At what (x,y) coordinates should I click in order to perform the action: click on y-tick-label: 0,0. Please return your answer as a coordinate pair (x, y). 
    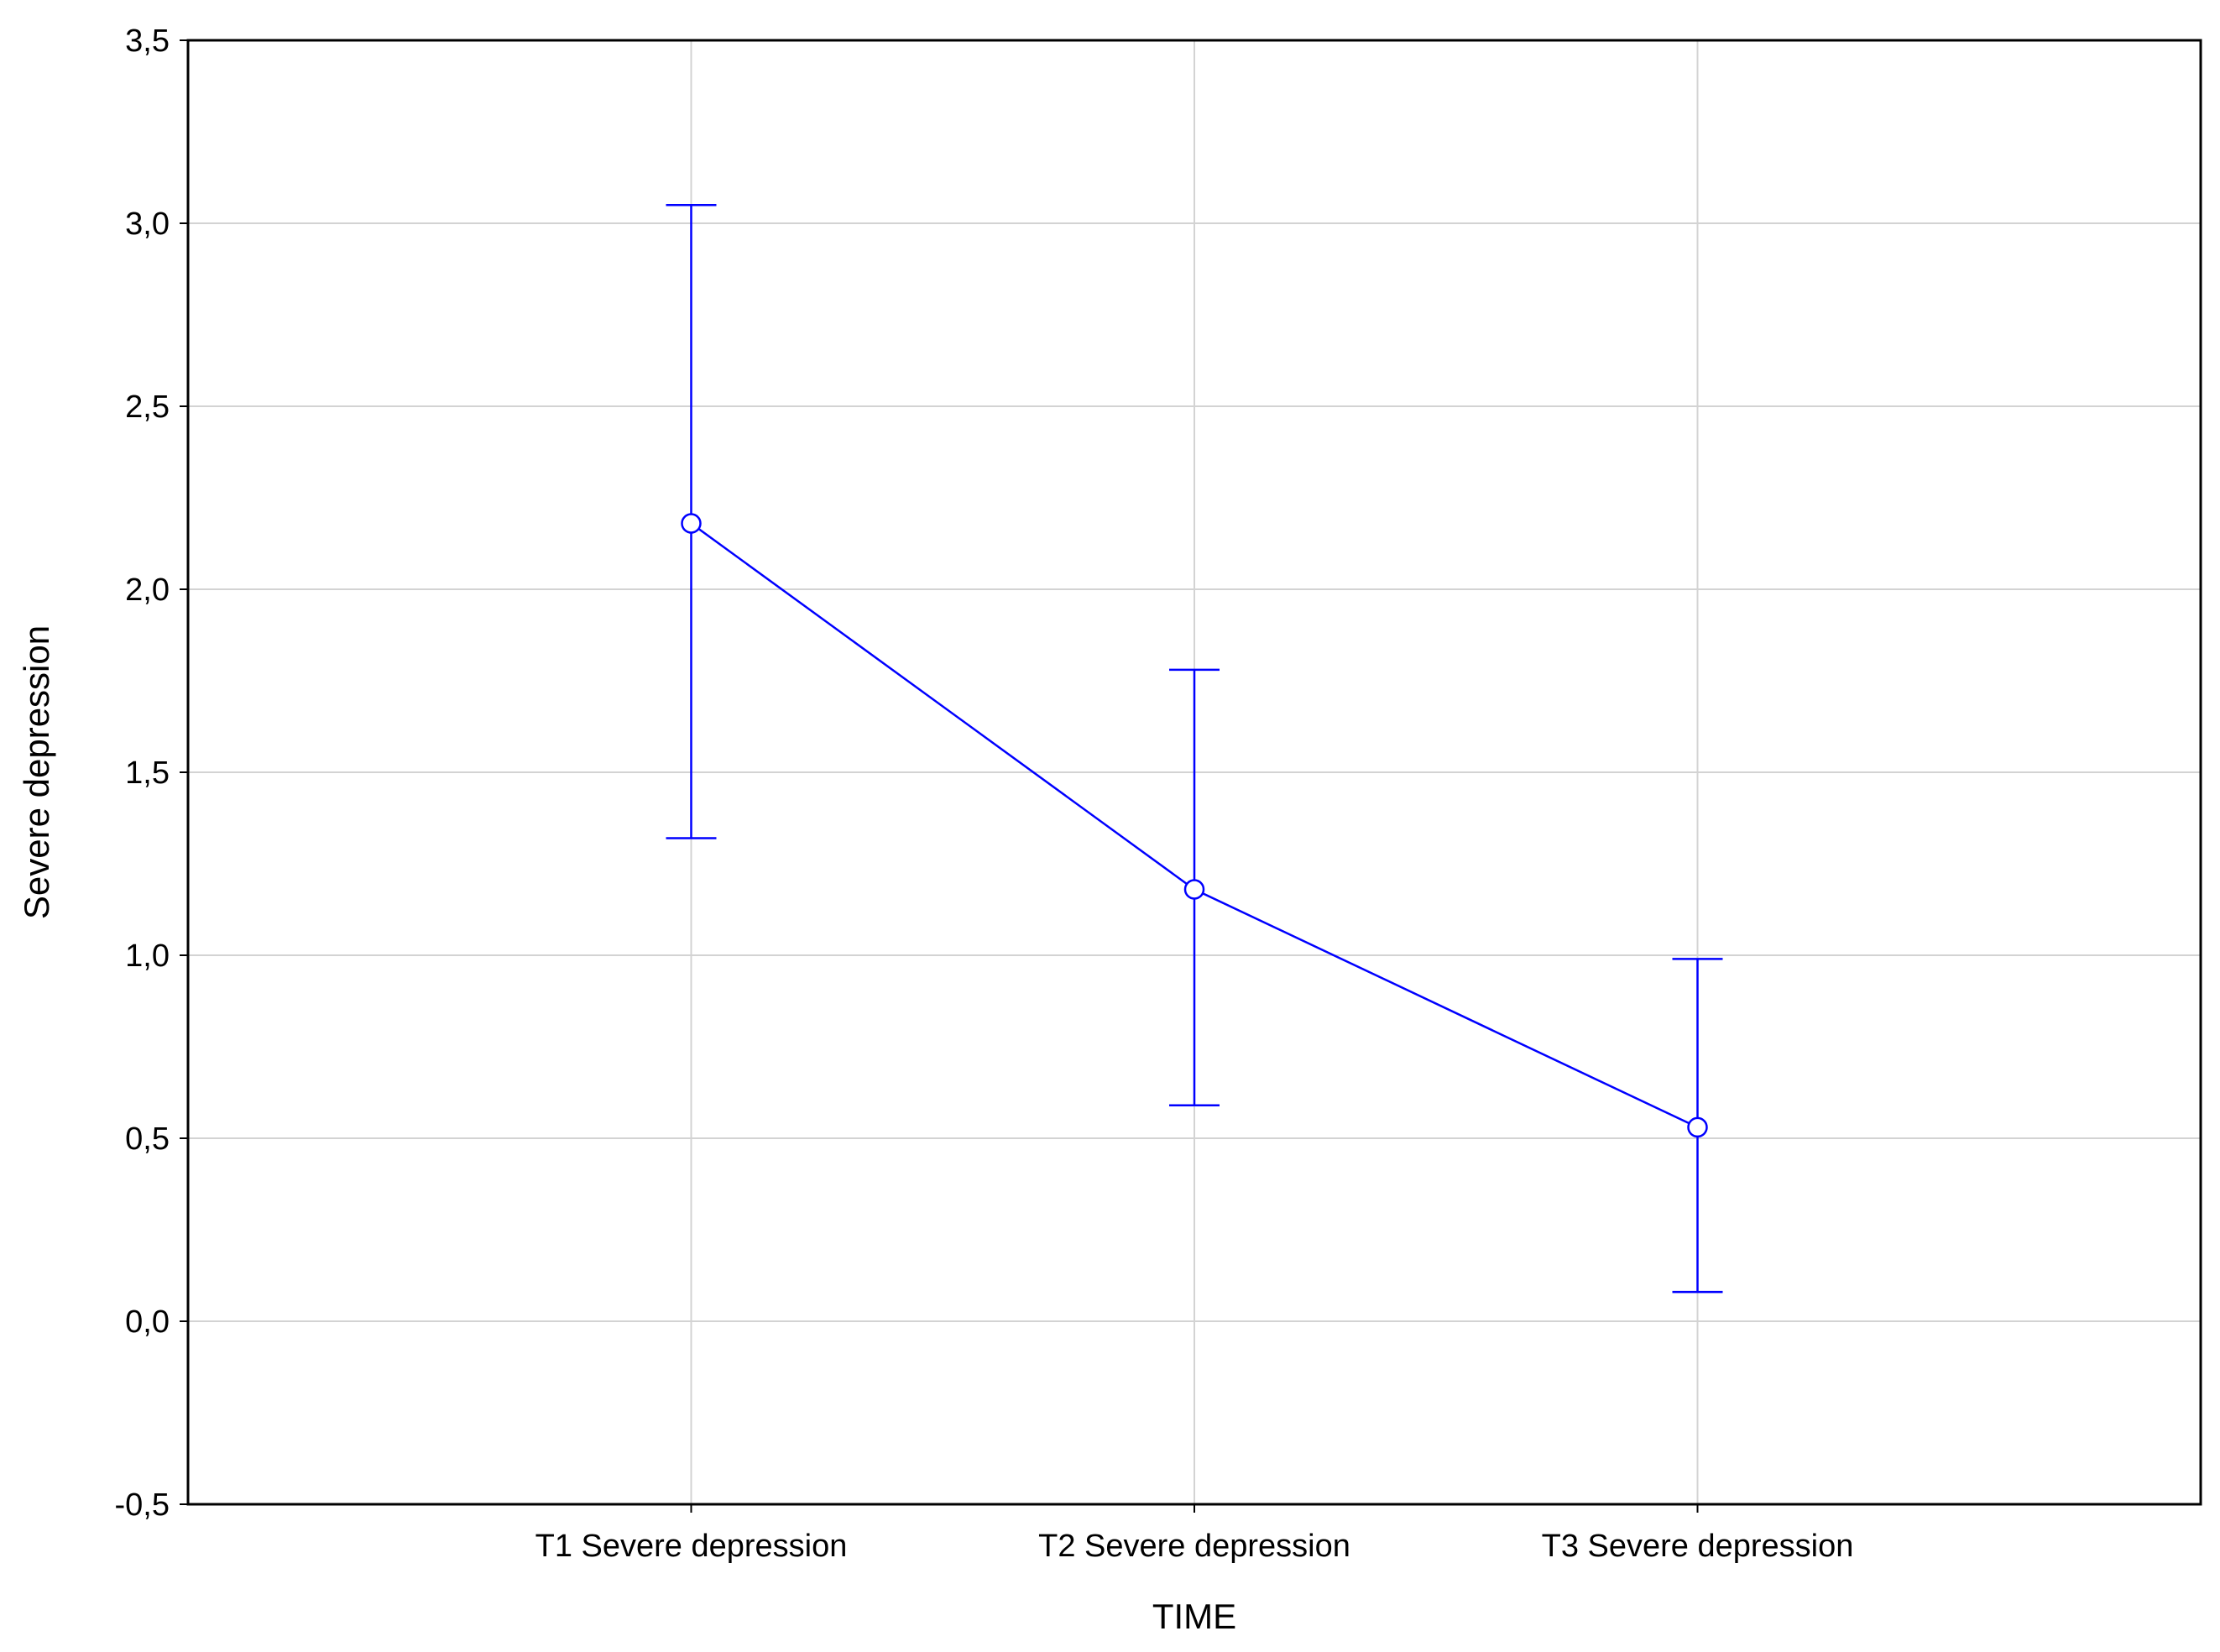
    Looking at the image, I should click on (147, 1322).